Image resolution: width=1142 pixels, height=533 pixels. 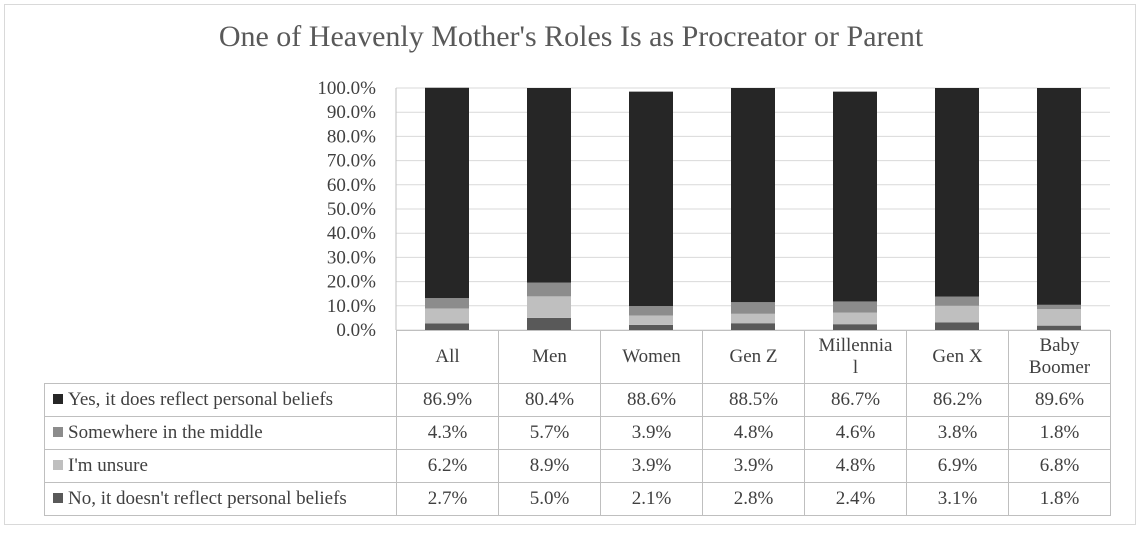 I want to click on category-label-line: Gen Z, so click(x=753, y=356).